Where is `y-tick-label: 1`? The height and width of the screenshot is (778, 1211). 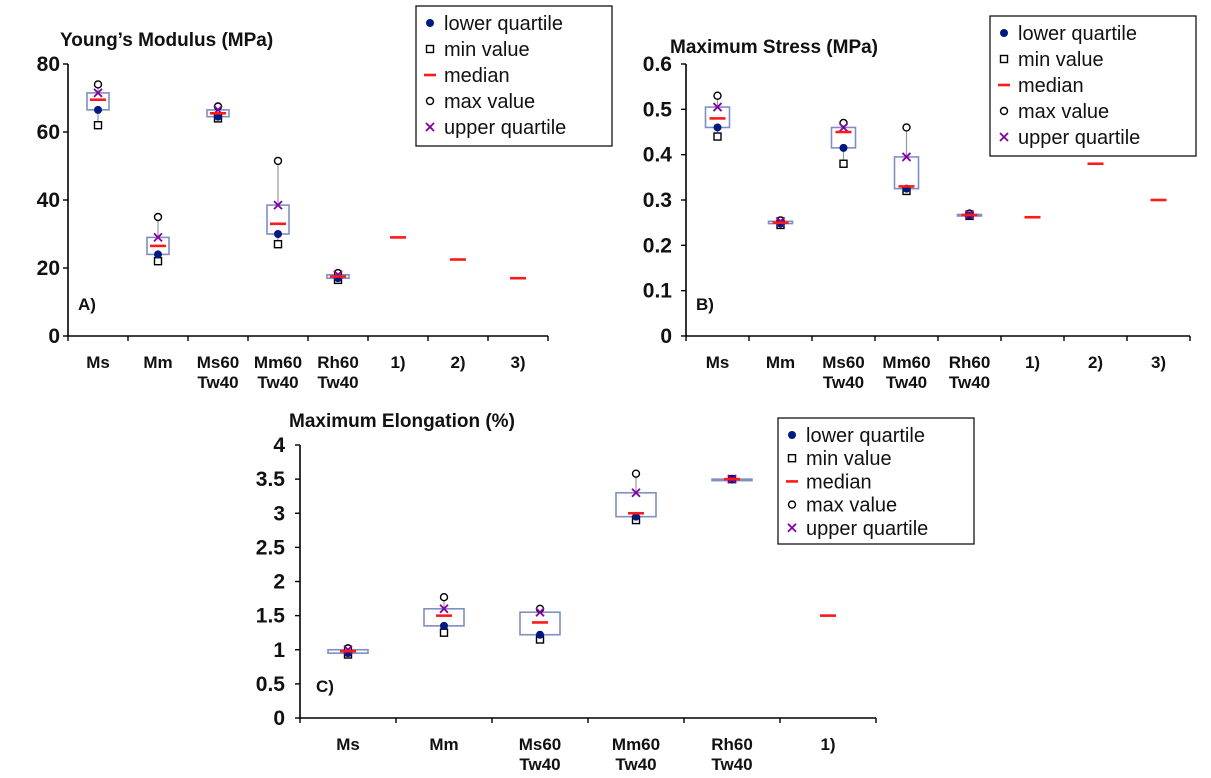
y-tick-label: 1 is located at coordinates (279, 650).